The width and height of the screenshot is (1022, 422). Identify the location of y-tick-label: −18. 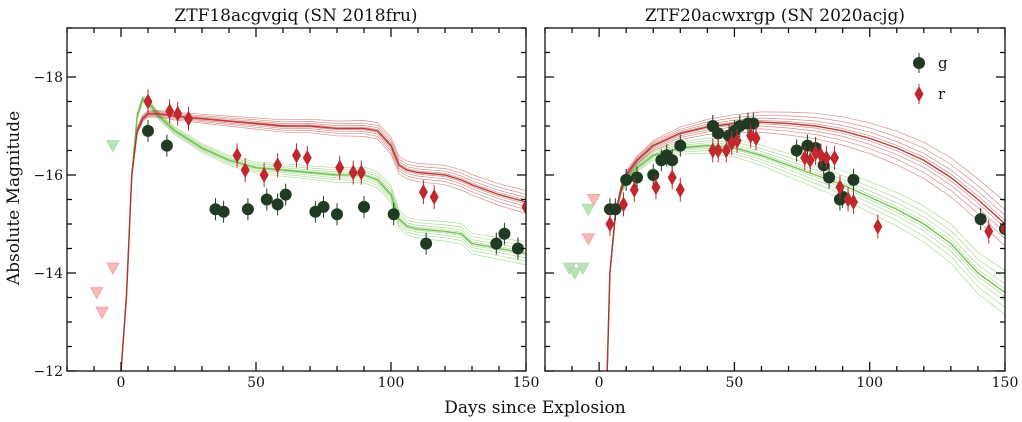
(48, 78).